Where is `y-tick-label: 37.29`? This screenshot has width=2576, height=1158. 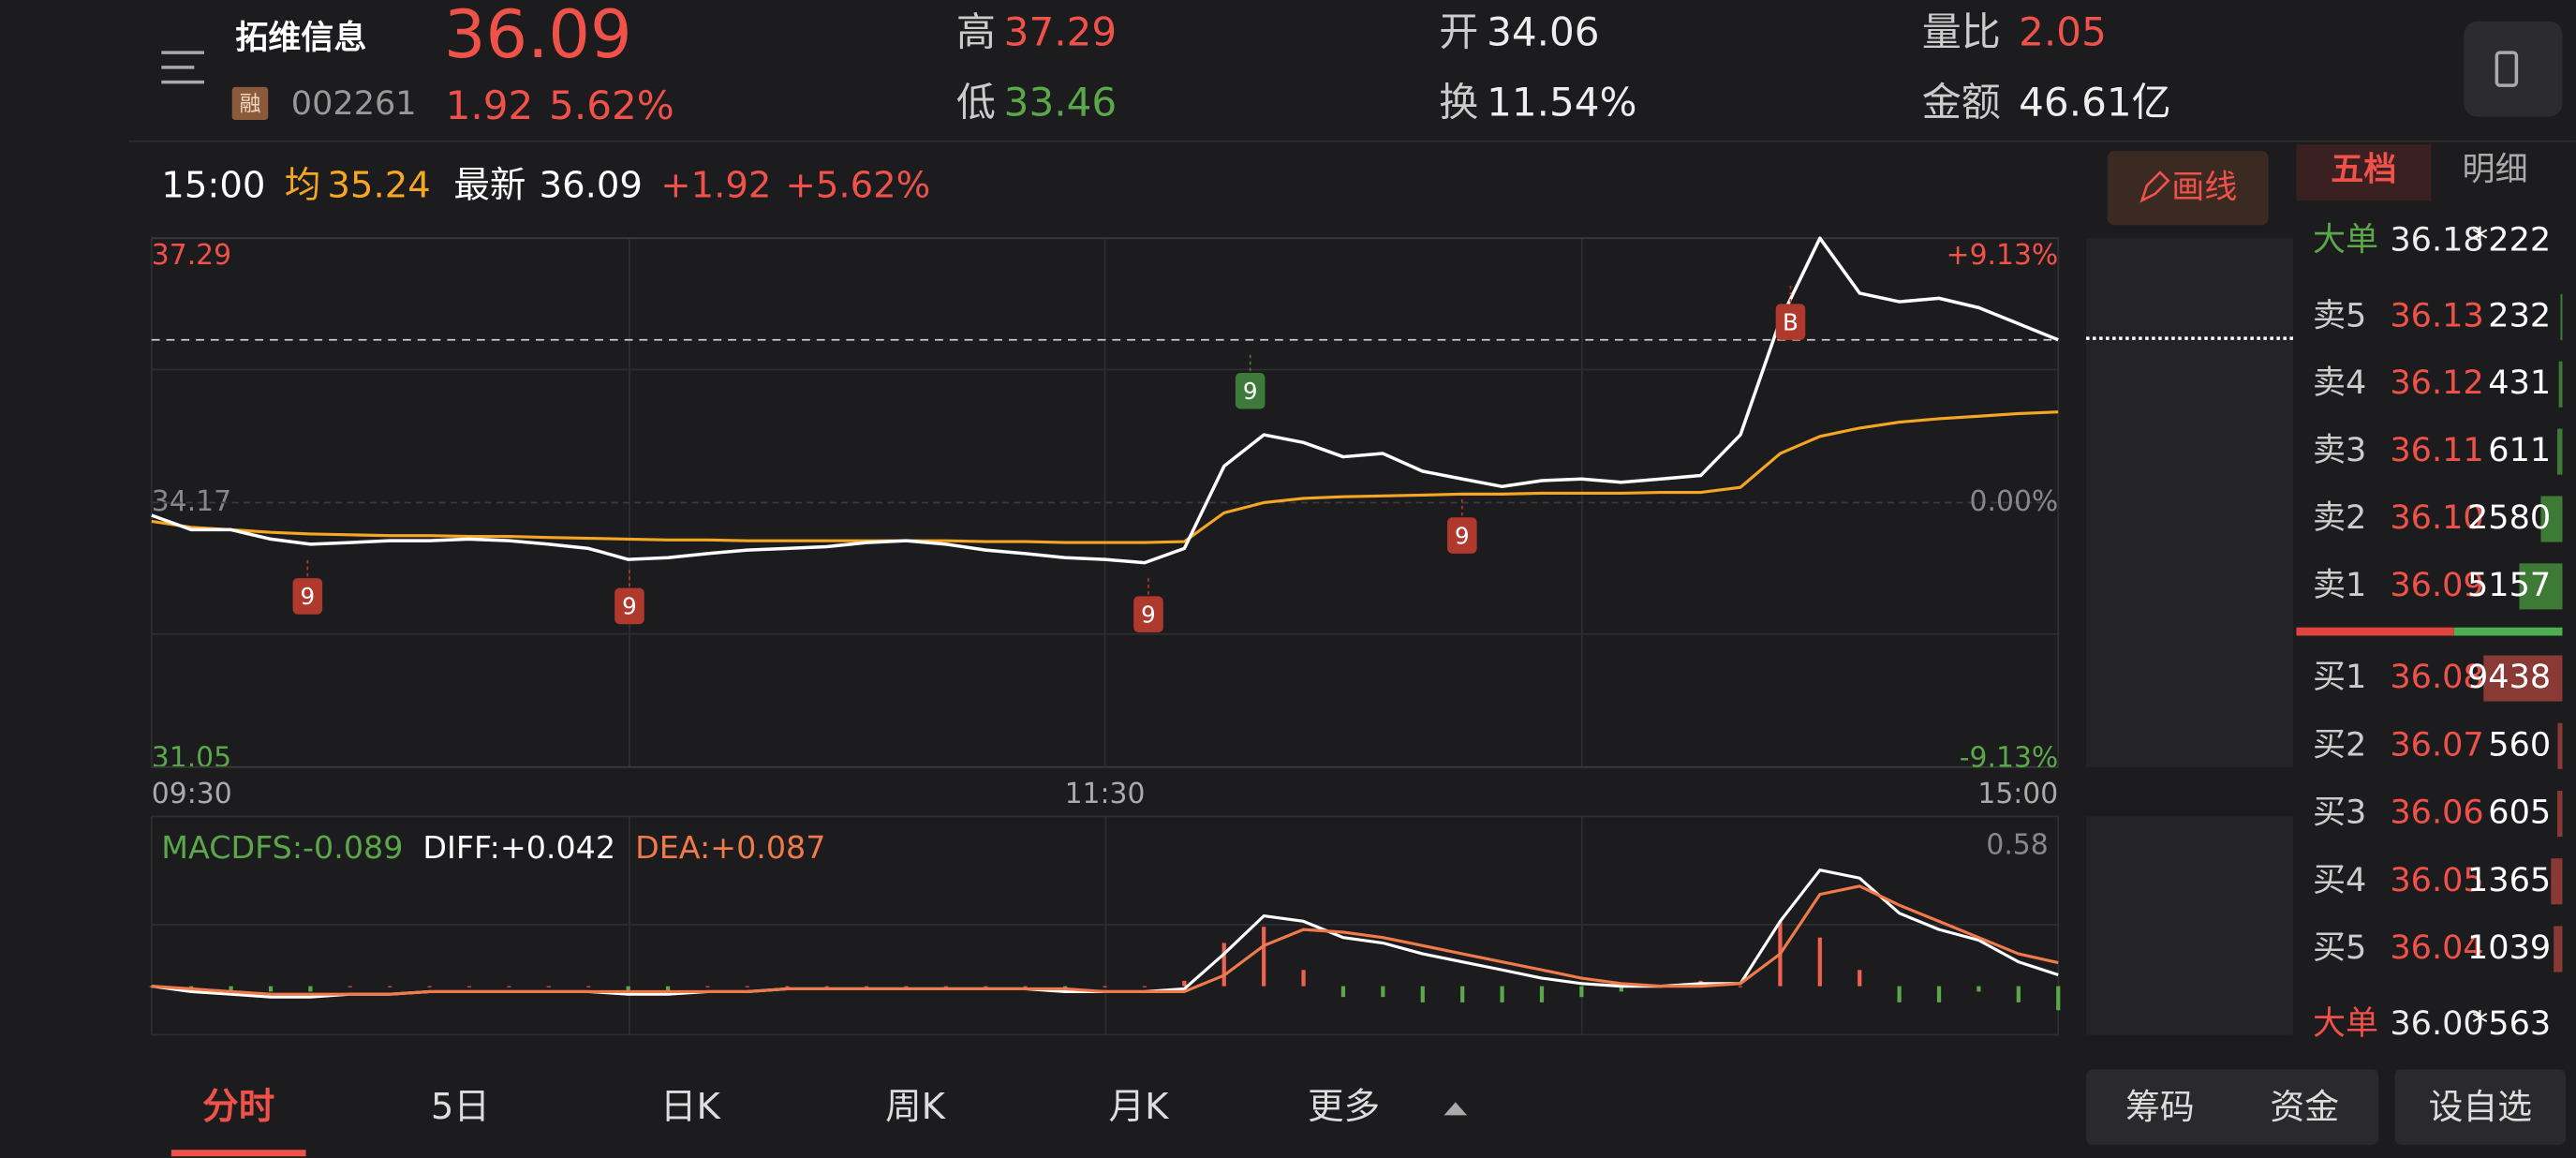 y-tick-label: 37.29 is located at coordinates (192, 256).